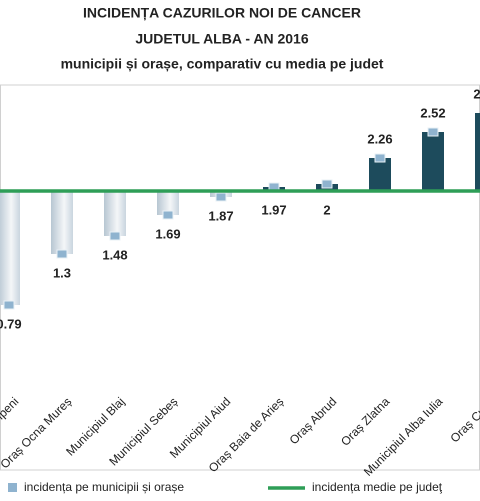 The image size is (480, 501). I want to click on value-label: 1.69, so click(167, 233).